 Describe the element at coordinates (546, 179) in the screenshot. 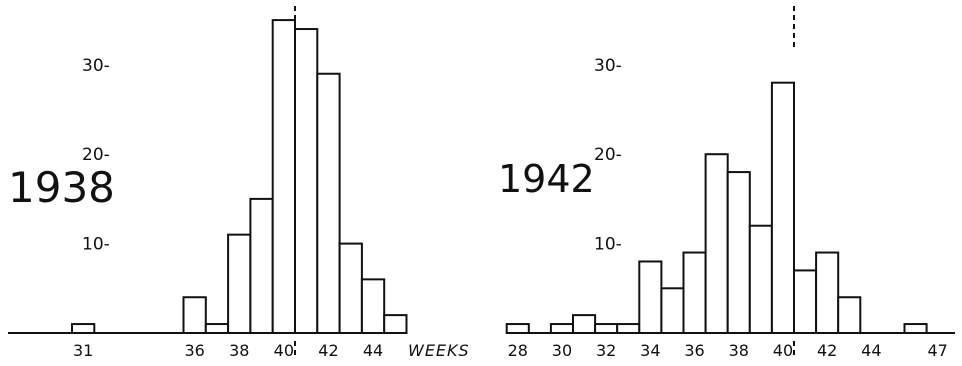

I see `year-title: 1942` at that location.